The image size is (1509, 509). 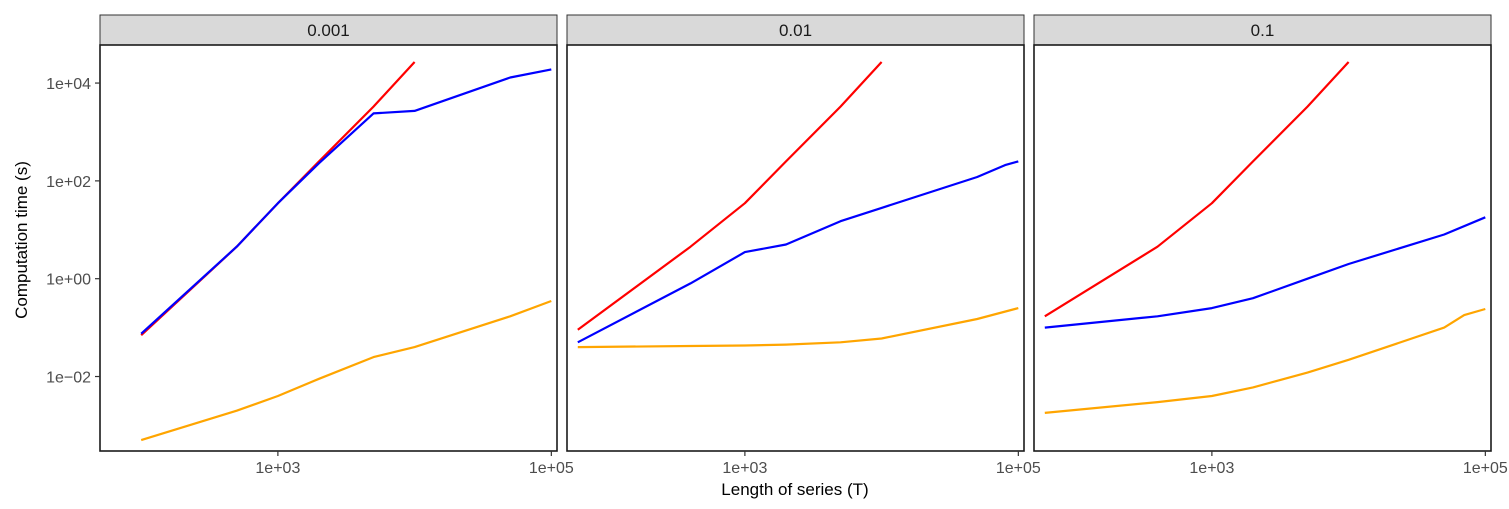 What do you see at coordinates (68, 84) in the screenshot?
I see `y-tick-label-3: 1e+04` at bounding box center [68, 84].